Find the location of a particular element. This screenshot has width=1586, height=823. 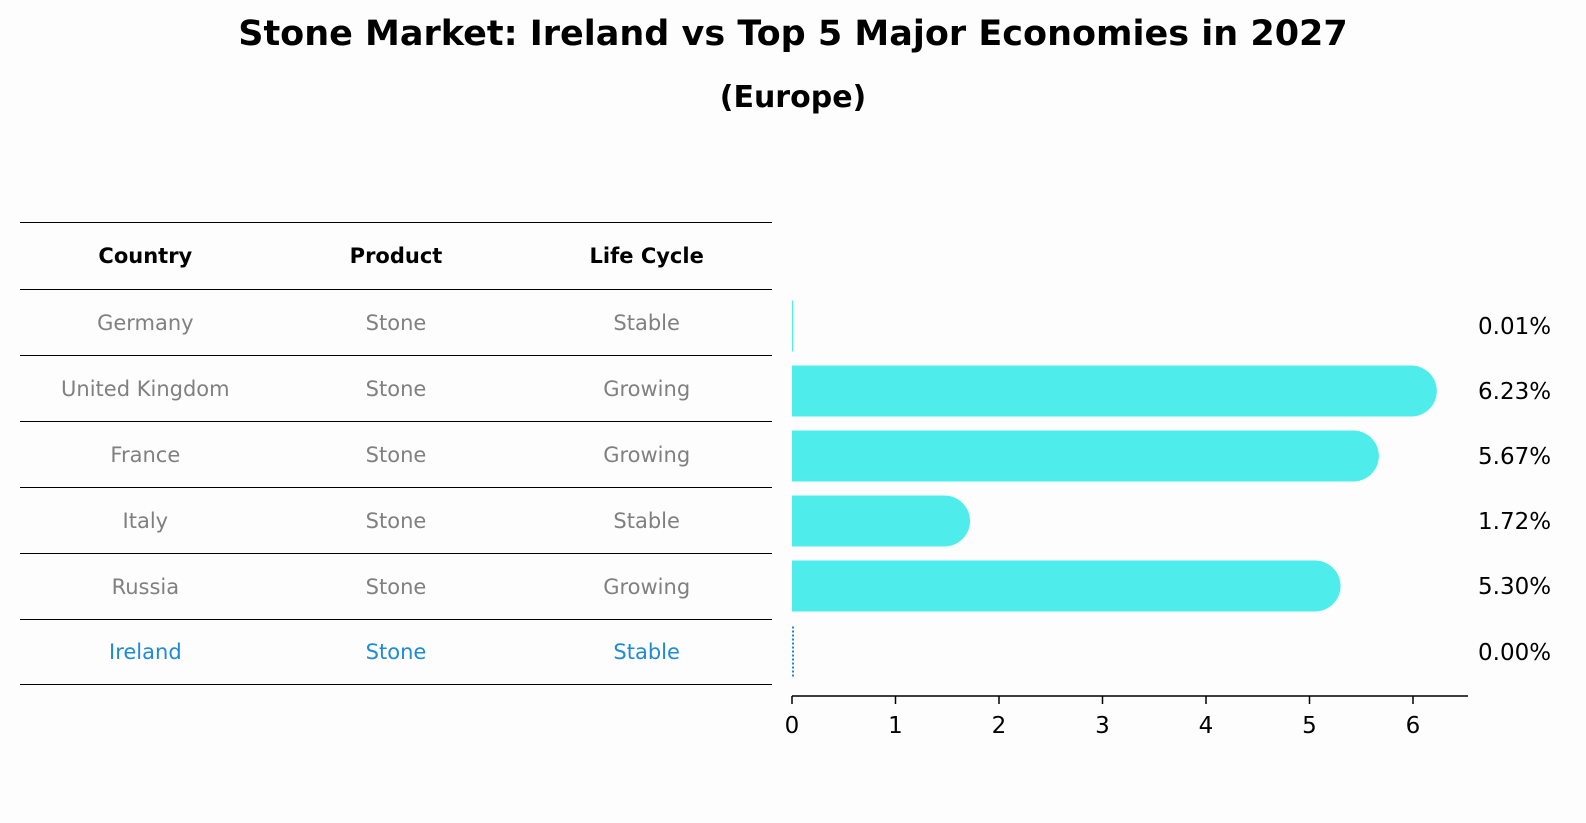

cell-country: Russia is located at coordinates (145, 586).